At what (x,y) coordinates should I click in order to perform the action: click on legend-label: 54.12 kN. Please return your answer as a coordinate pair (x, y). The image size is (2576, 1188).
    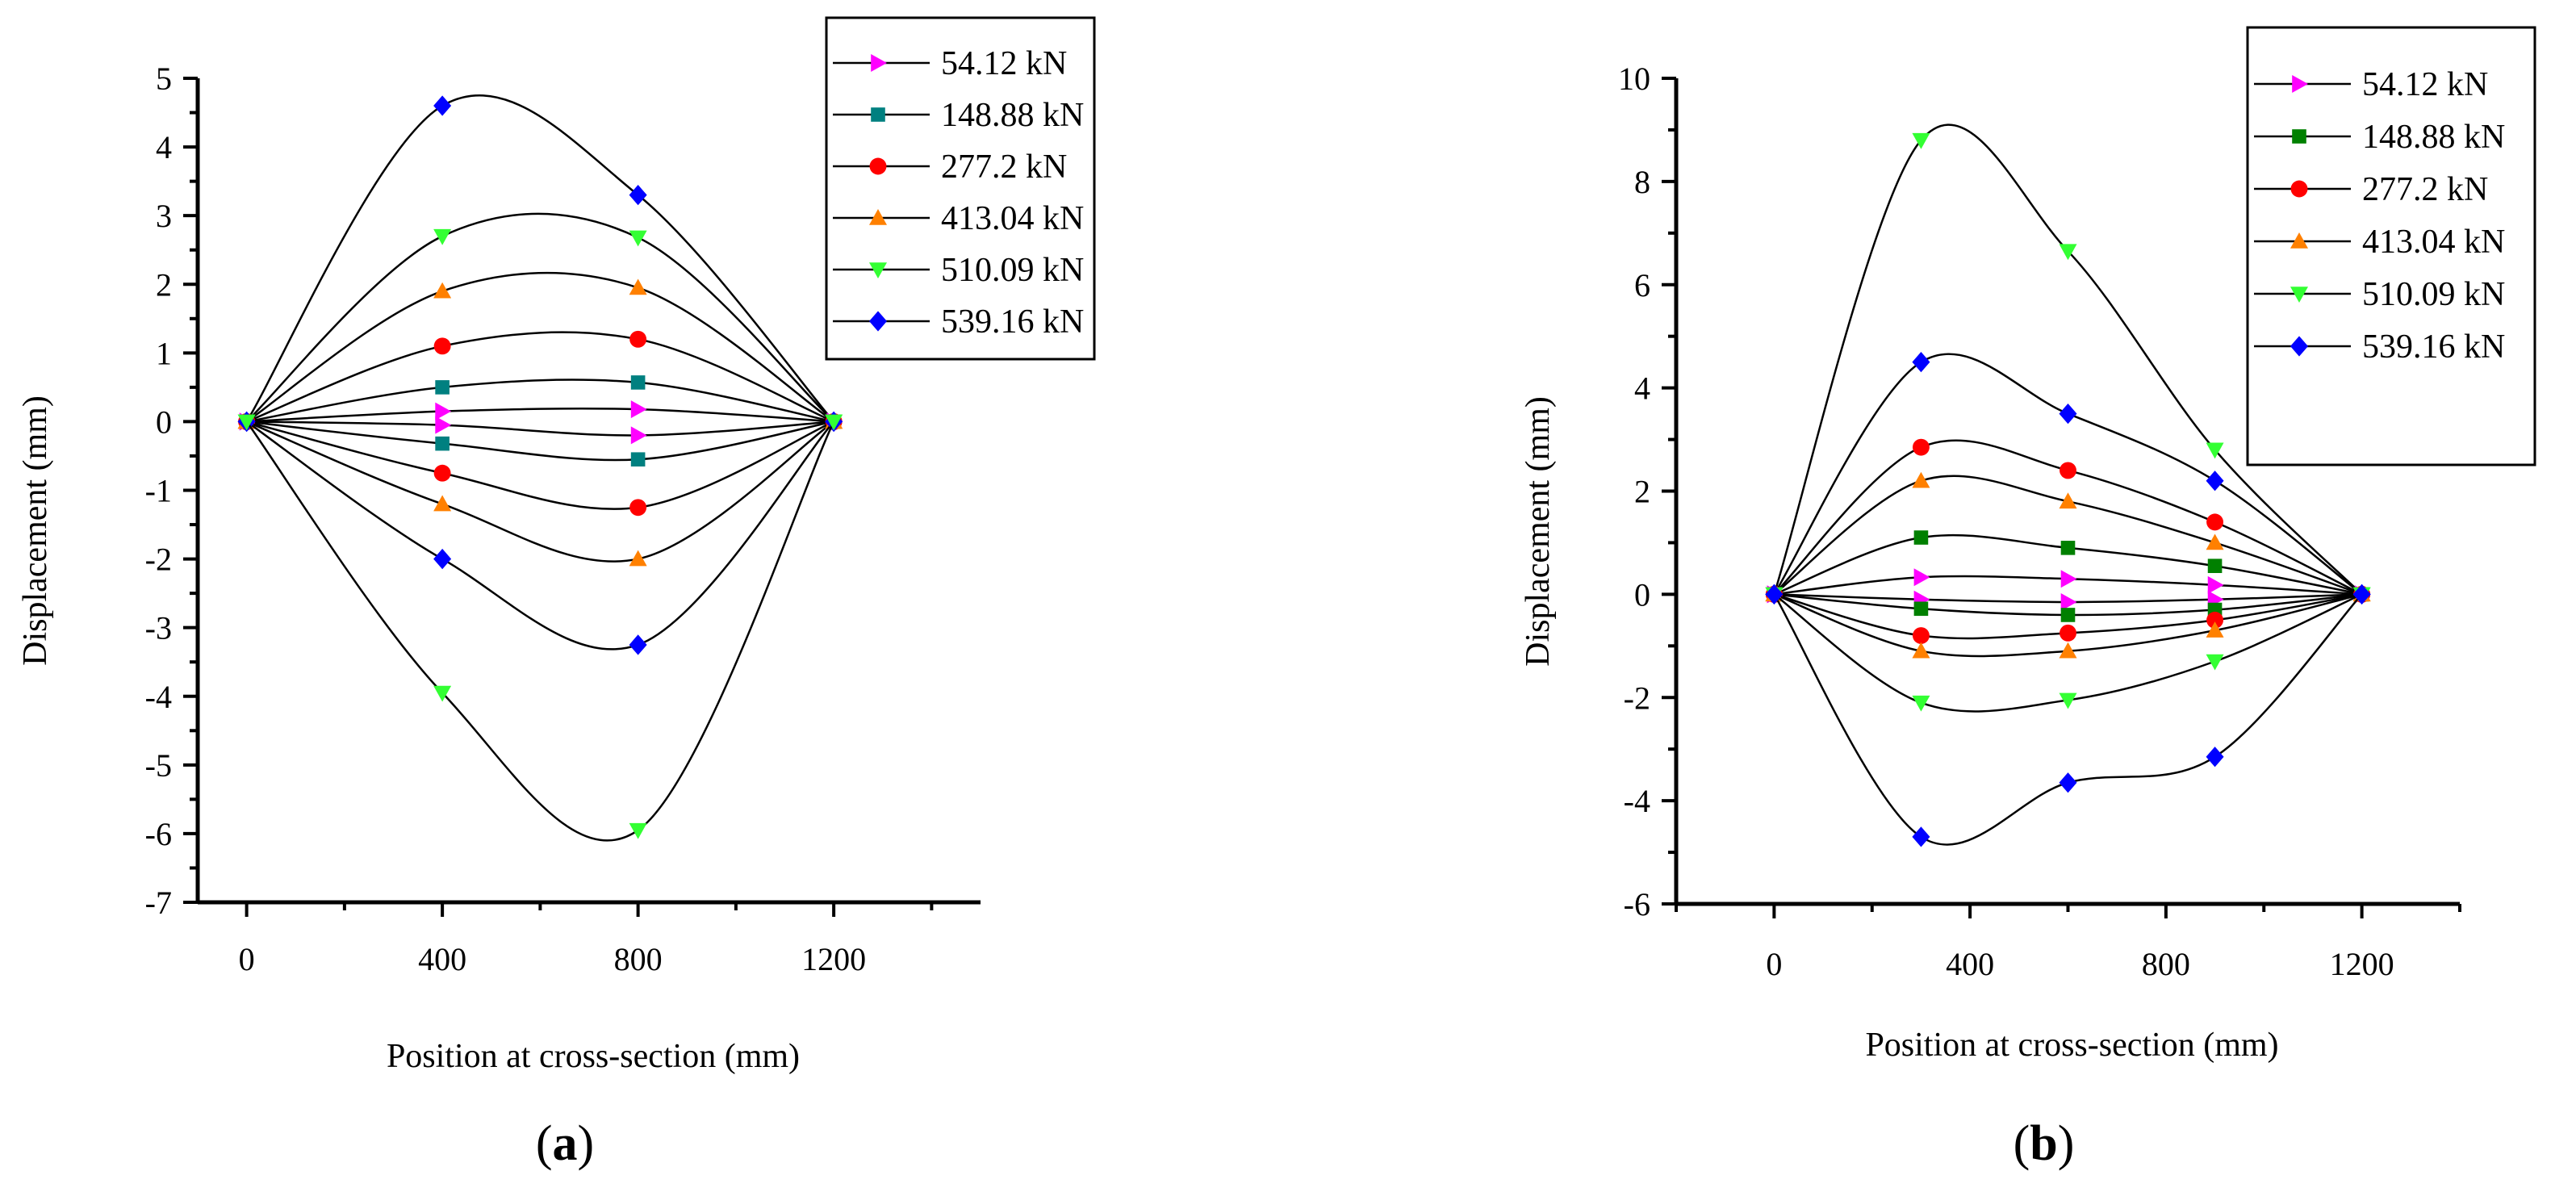
    Looking at the image, I should click on (1004, 63).